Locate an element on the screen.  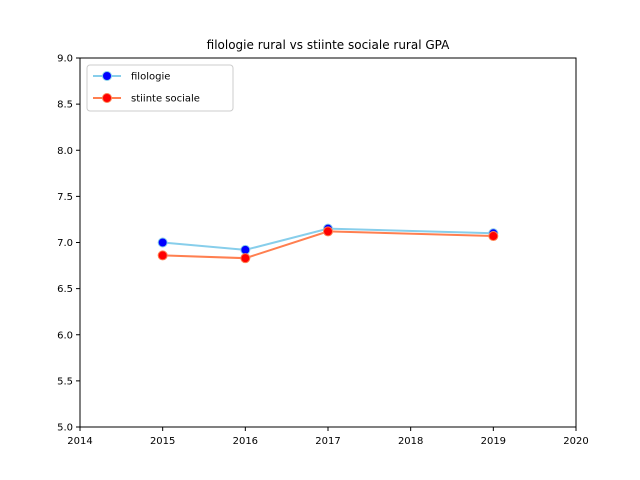
series-layer is located at coordinates (328, 243).